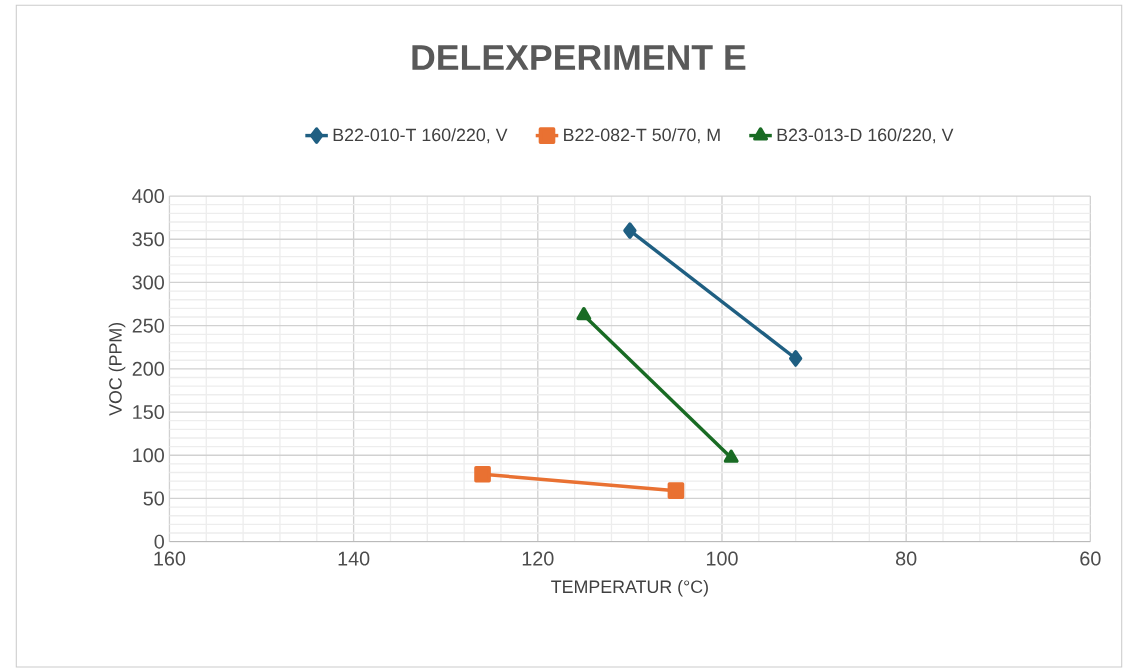  Describe the element at coordinates (148, 195) in the screenshot. I see `y-tick-label: 400` at that location.